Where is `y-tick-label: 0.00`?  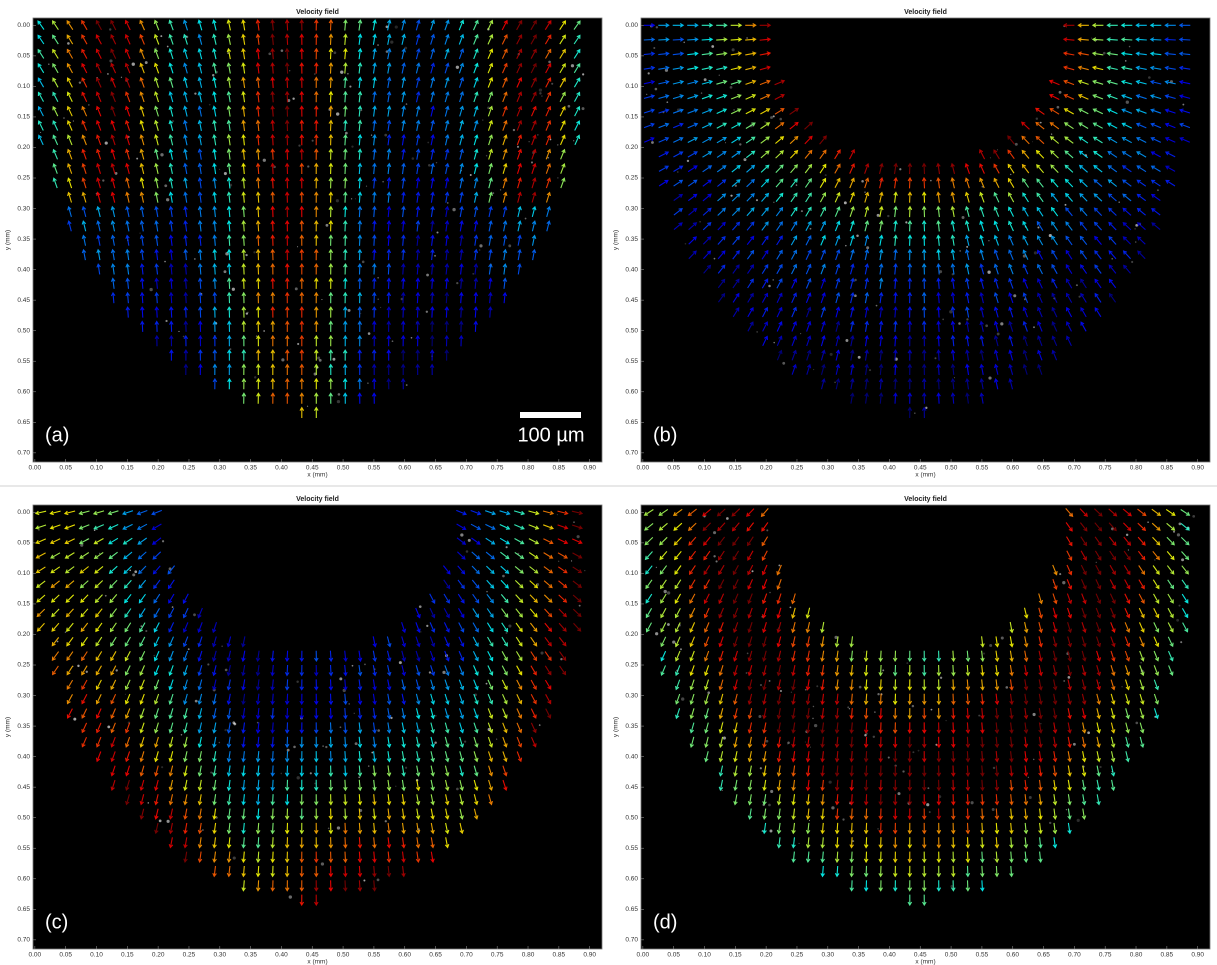
y-tick-label: 0.00 is located at coordinates (23, 512).